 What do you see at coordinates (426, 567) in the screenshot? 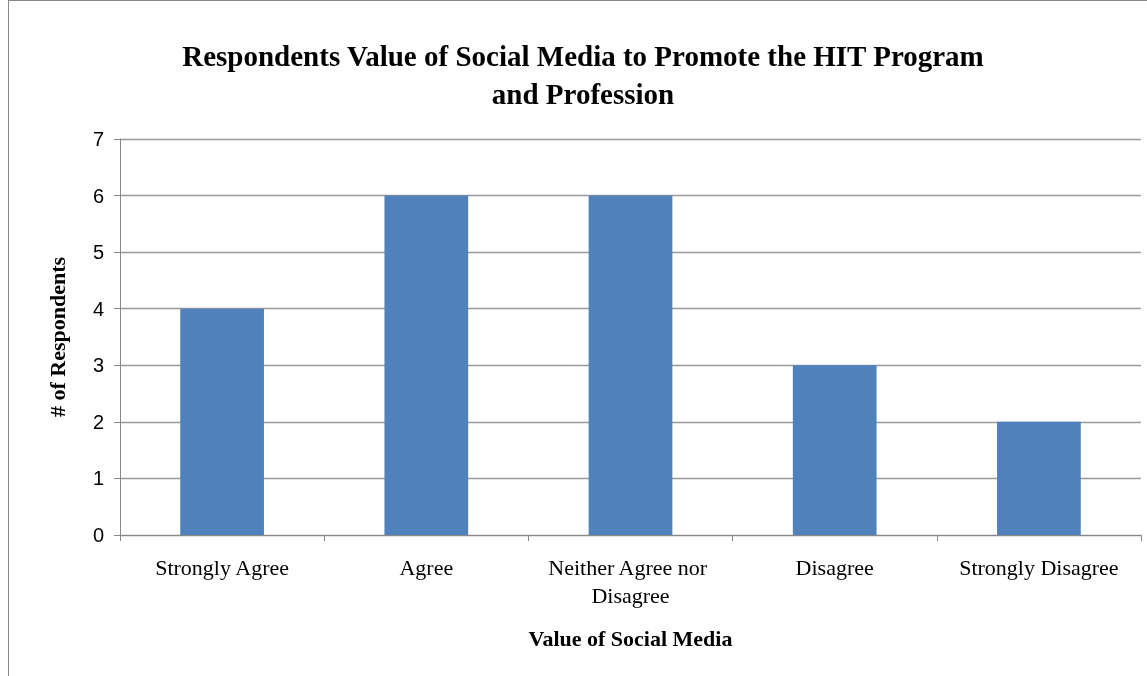
I see `x-tick-label: Agree` at bounding box center [426, 567].